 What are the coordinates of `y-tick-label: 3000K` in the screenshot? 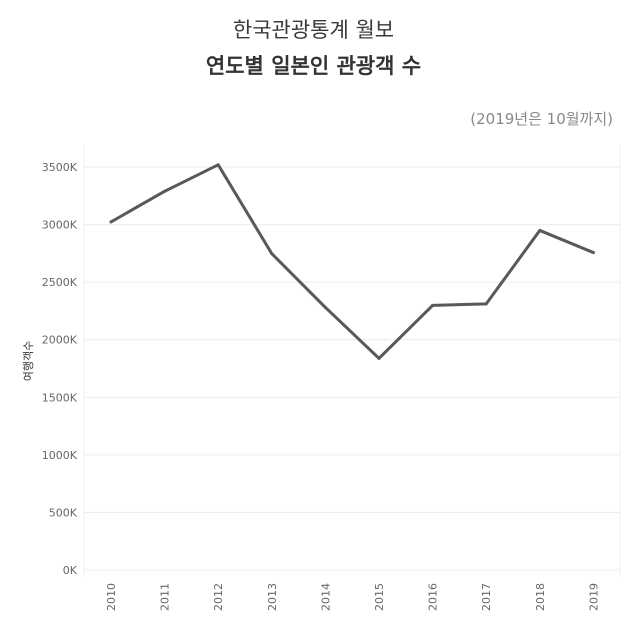 It's located at (60, 225).